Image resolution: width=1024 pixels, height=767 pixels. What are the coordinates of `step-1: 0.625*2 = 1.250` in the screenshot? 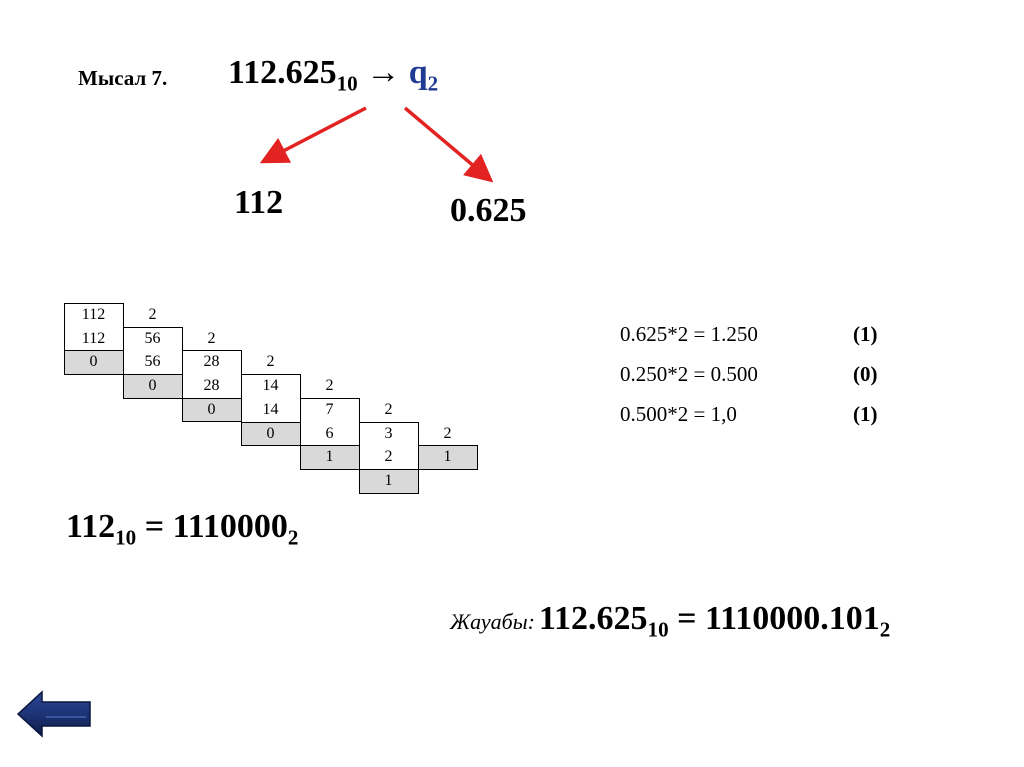 It's located at (689, 334).